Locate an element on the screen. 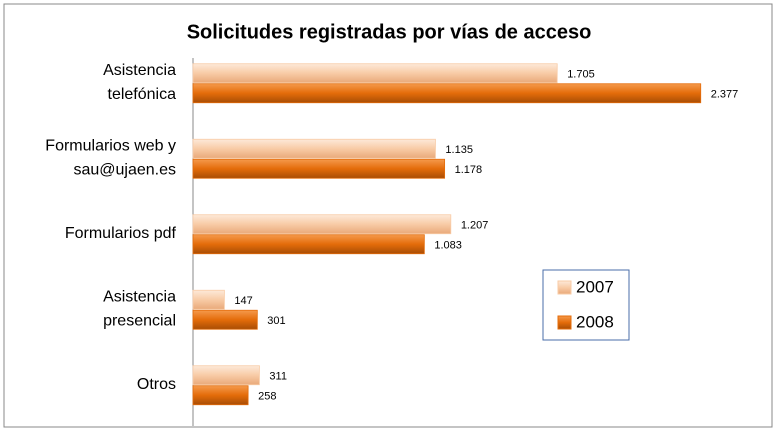 The height and width of the screenshot is (432, 778). data-label: 1.178 is located at coordinates (469, 170).